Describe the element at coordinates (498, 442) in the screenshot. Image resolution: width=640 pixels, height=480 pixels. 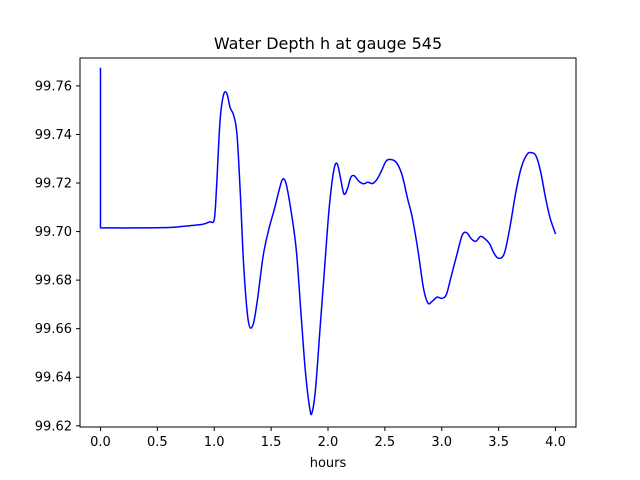
I see `x-tick-label: 3.5` at that location.